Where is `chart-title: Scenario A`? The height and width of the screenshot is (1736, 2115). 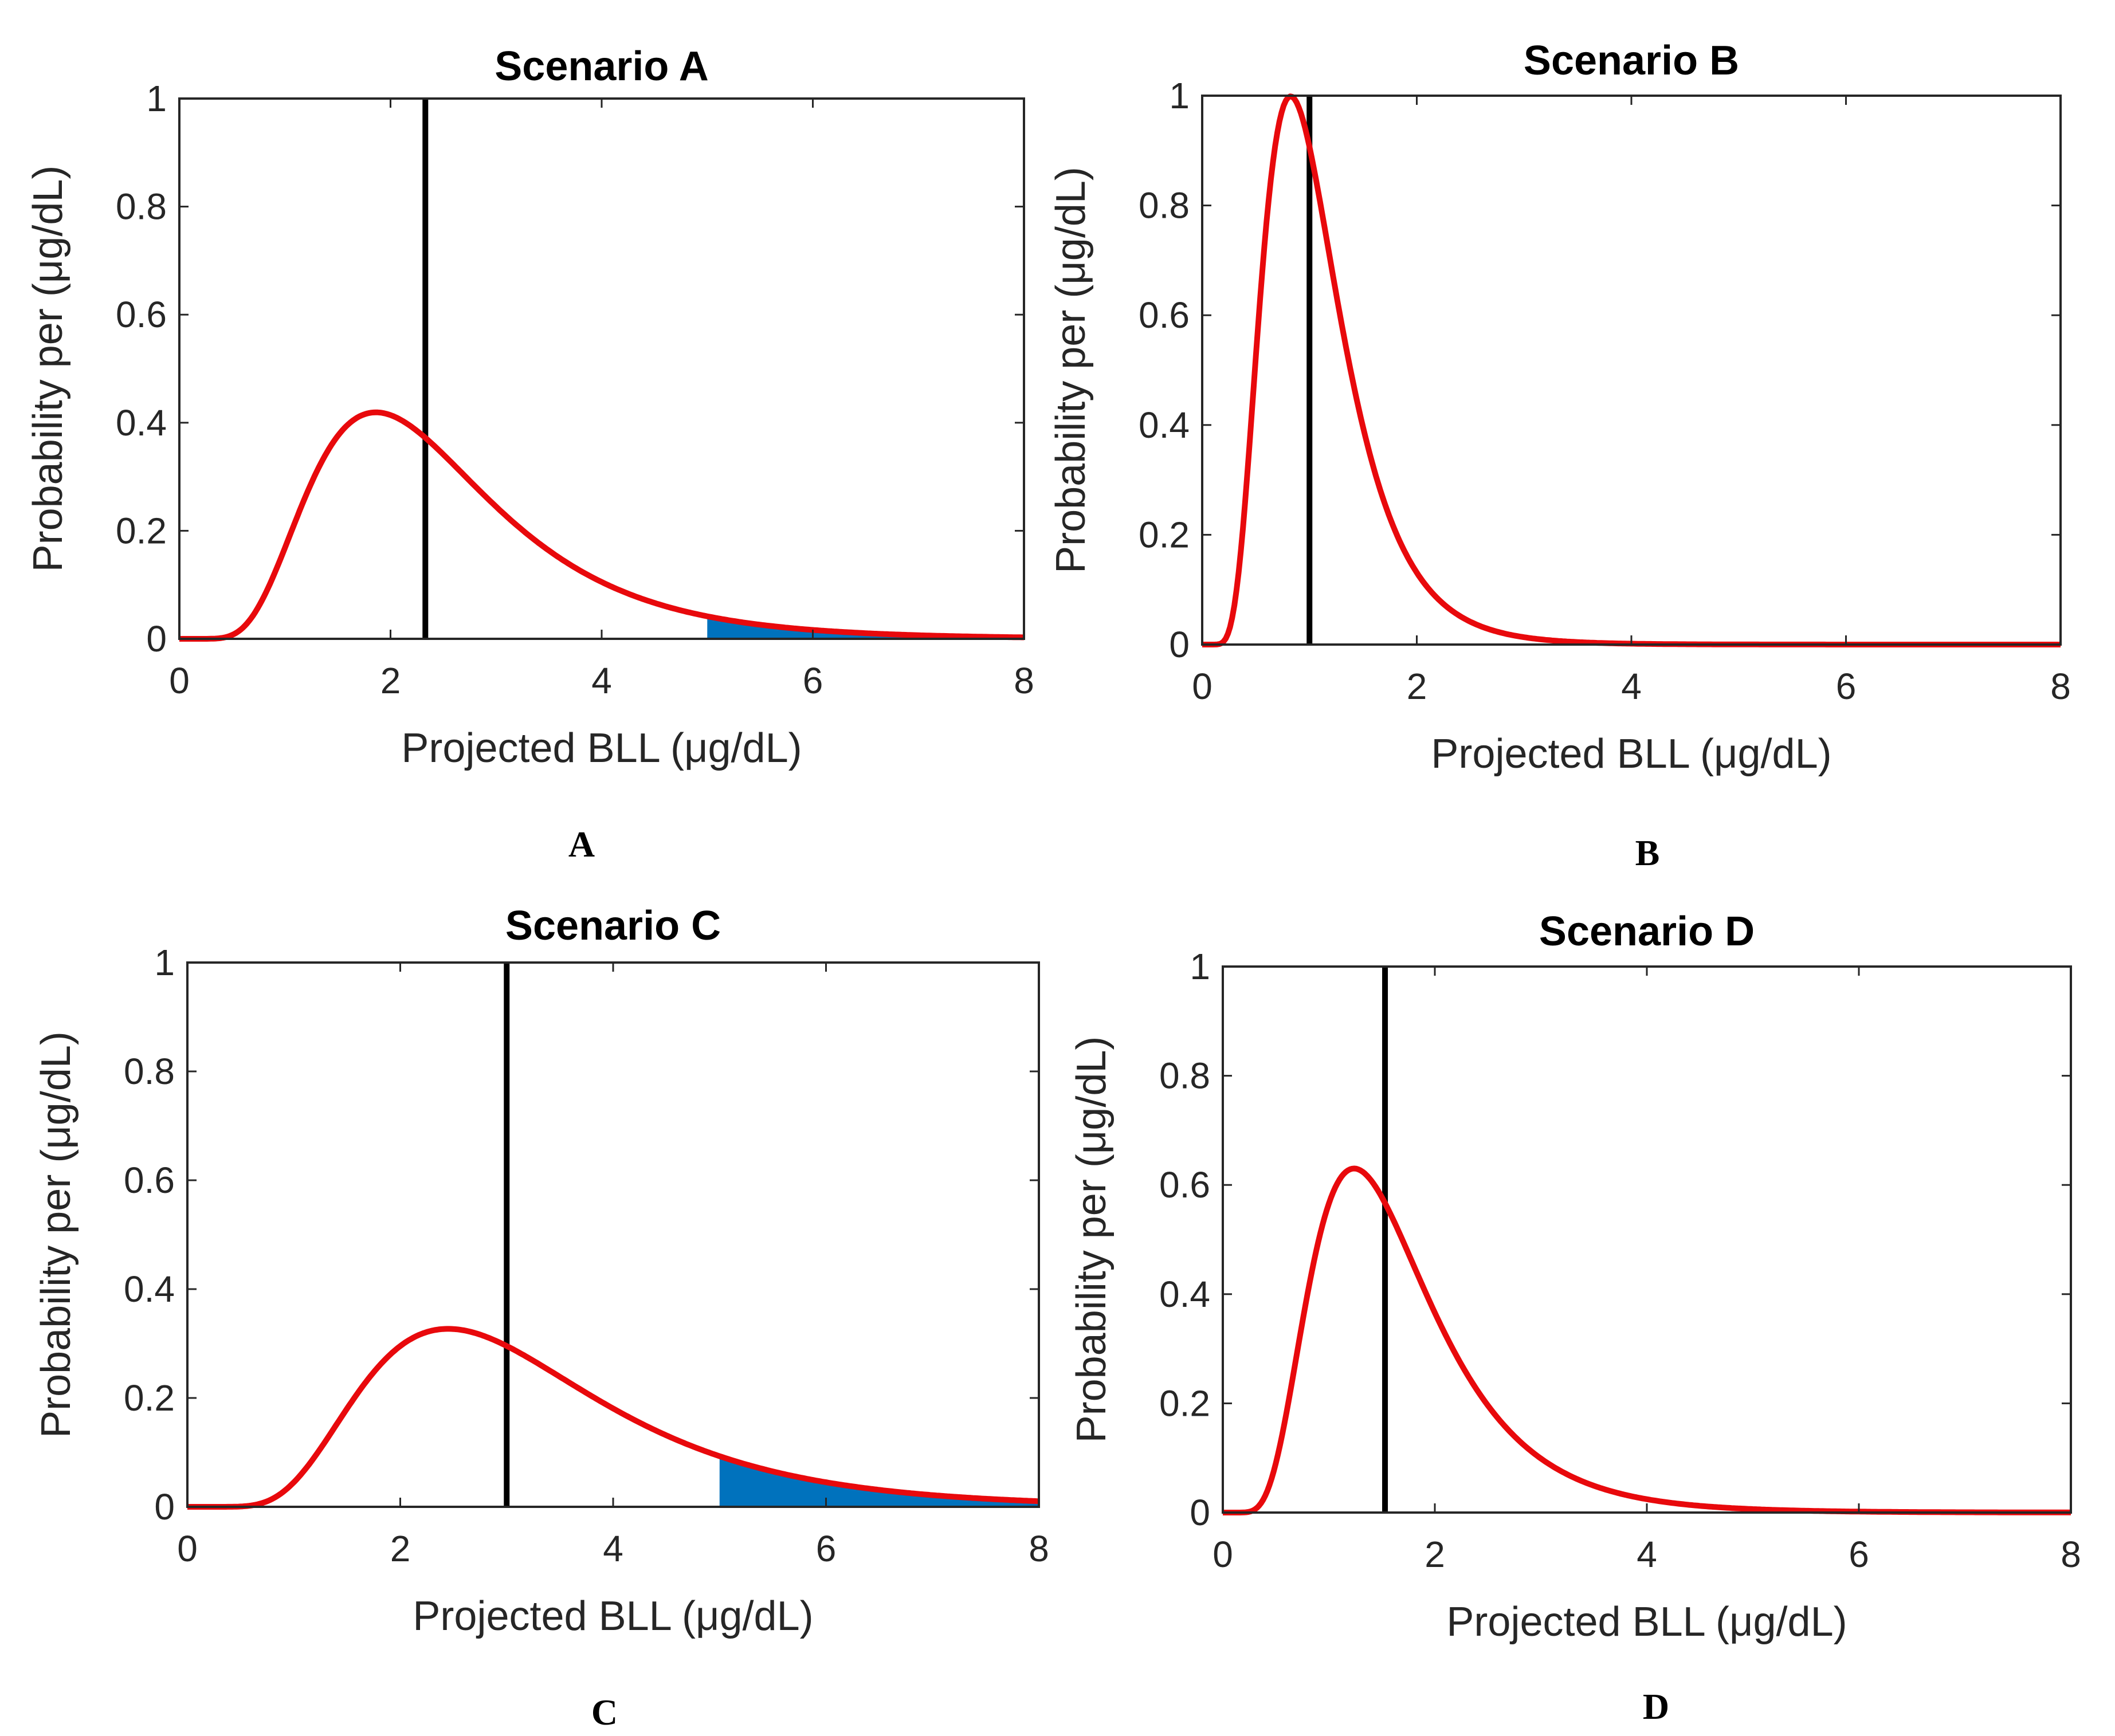 chart-title: Scenario A is located at coordinates (601, 66).